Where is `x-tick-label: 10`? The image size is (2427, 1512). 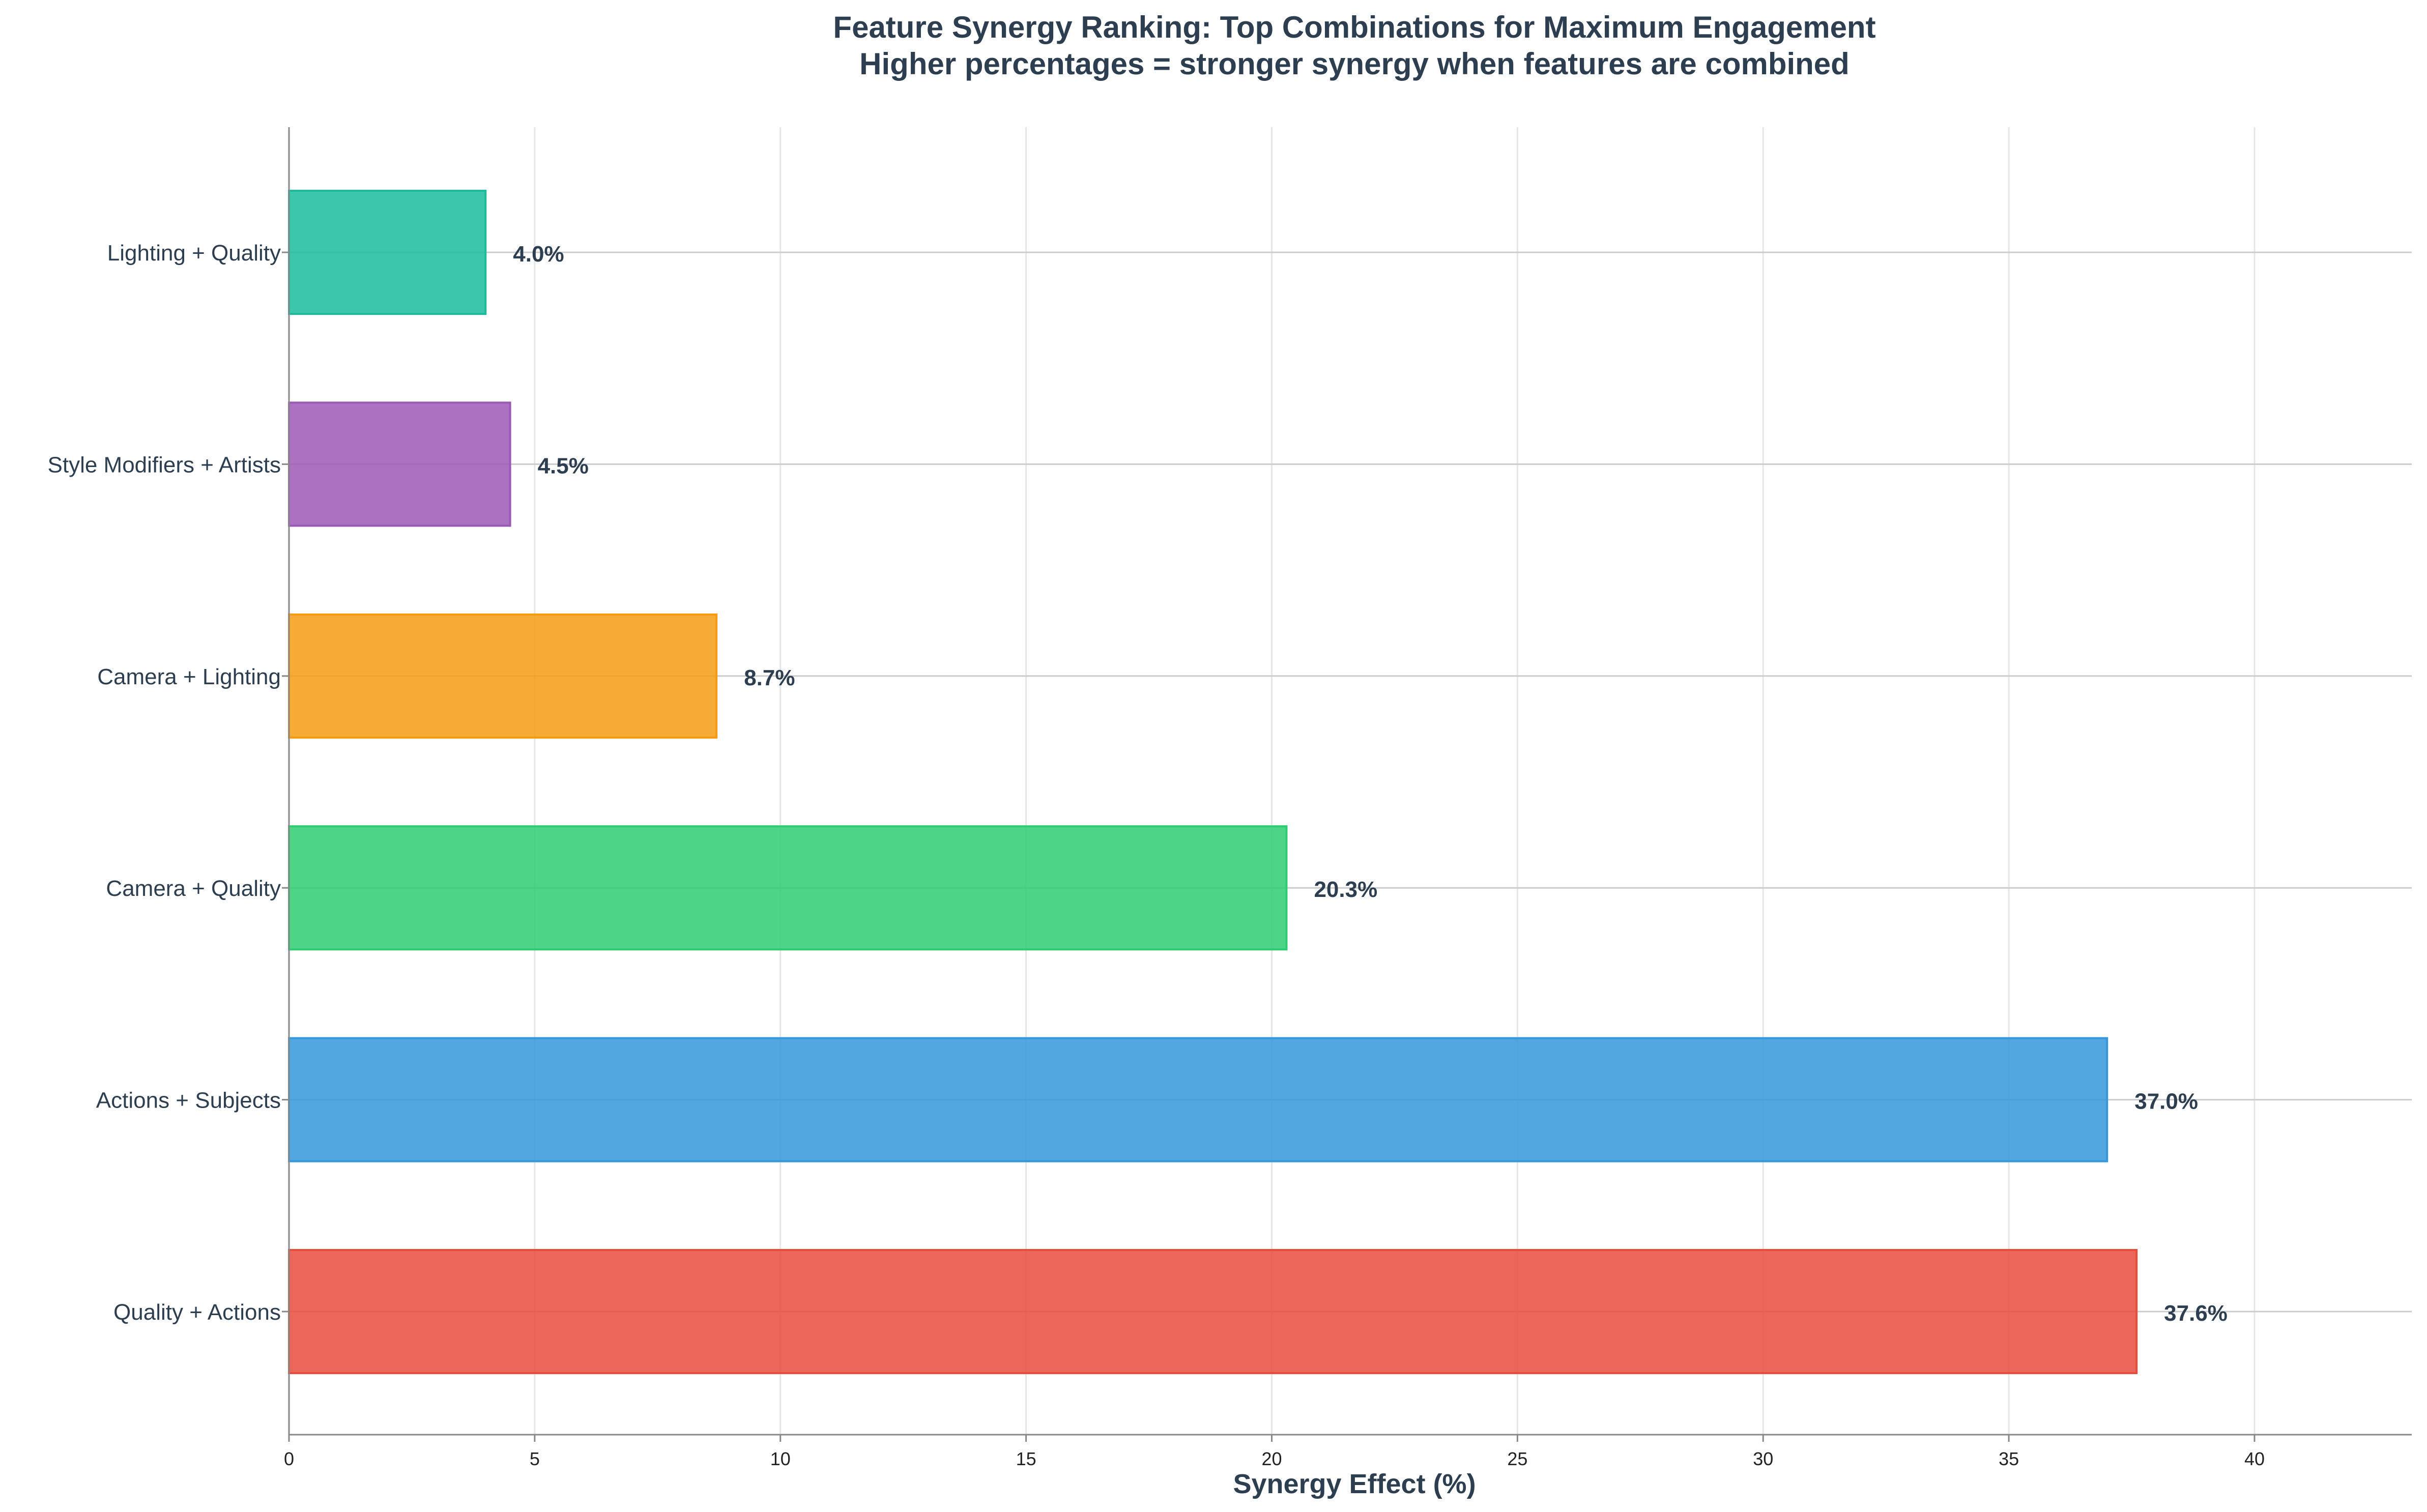 x-tick-label: 10 is located at coordinates (780, 1458).